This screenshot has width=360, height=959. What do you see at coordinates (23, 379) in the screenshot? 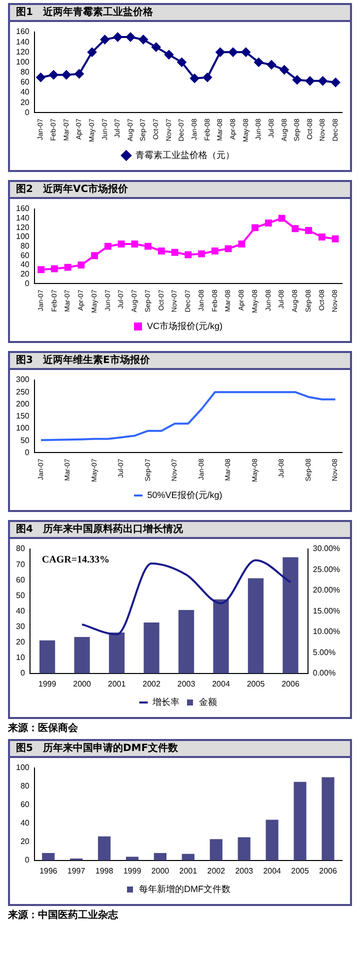
I see `y-tick-label: 300` at bounding box center [23, 379].